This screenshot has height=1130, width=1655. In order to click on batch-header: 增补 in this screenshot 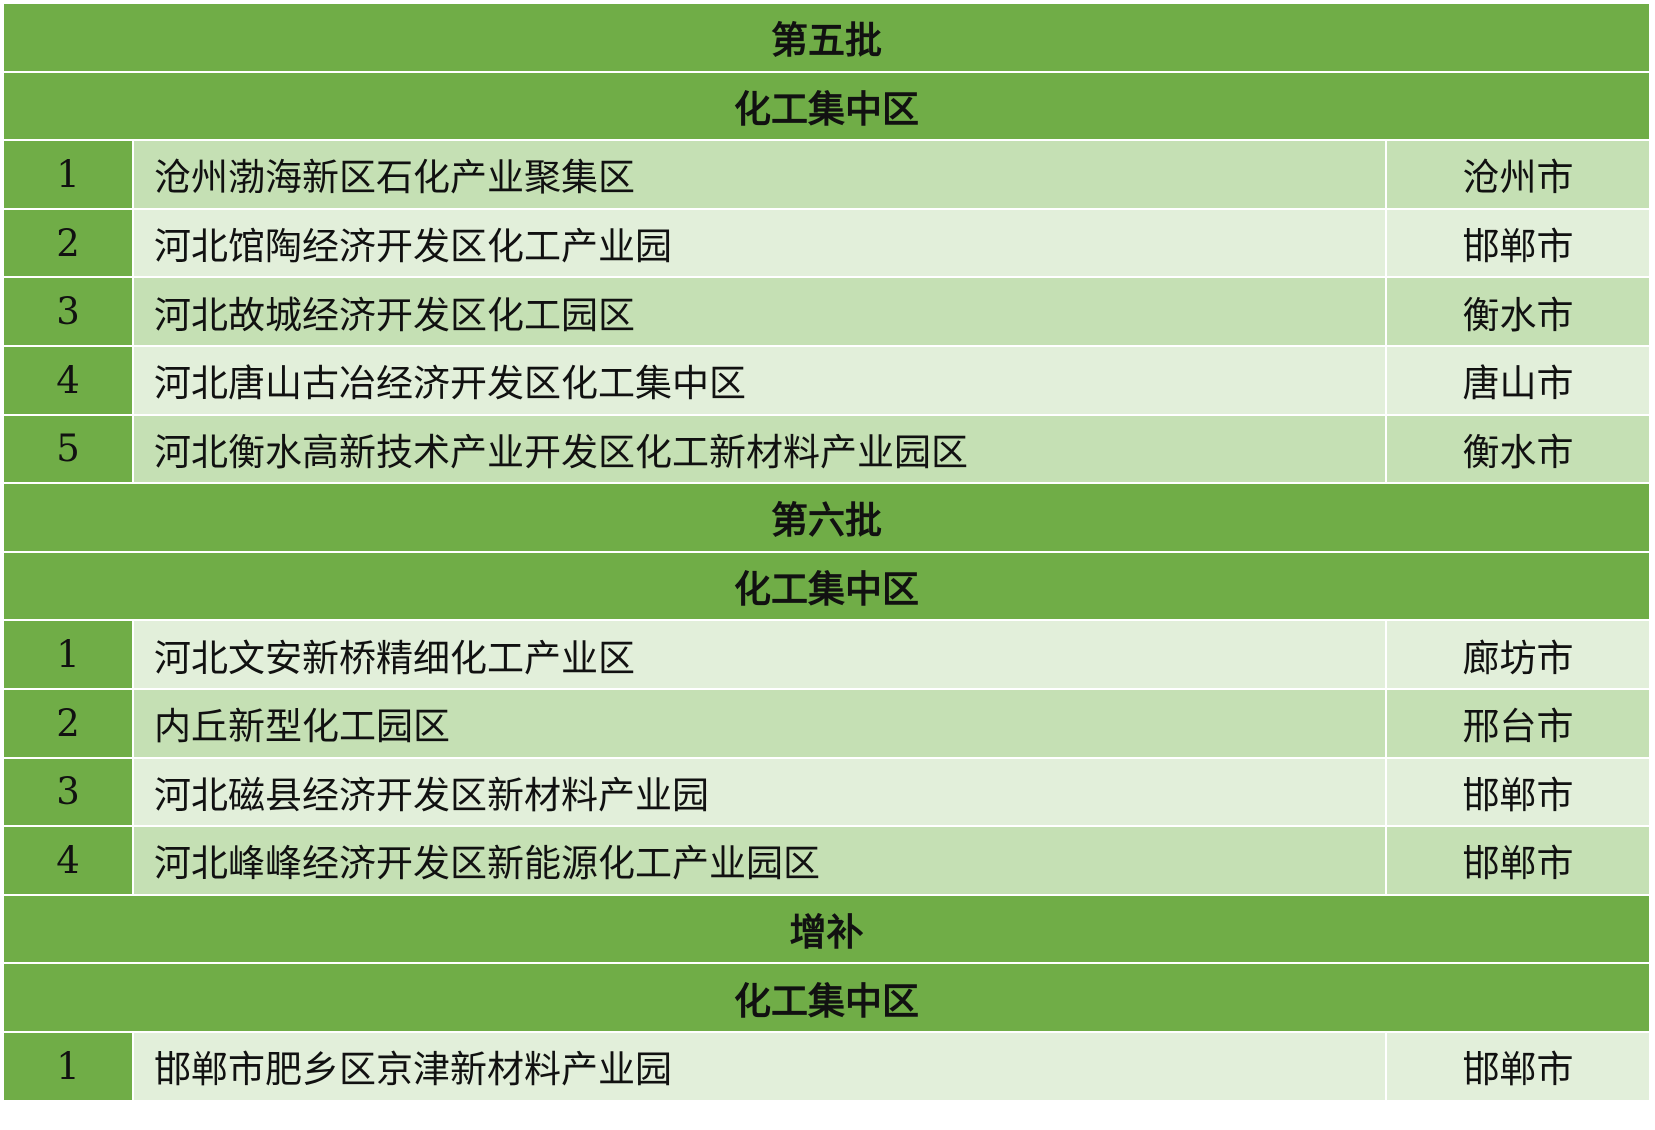, I will do `click(826, 929)`.